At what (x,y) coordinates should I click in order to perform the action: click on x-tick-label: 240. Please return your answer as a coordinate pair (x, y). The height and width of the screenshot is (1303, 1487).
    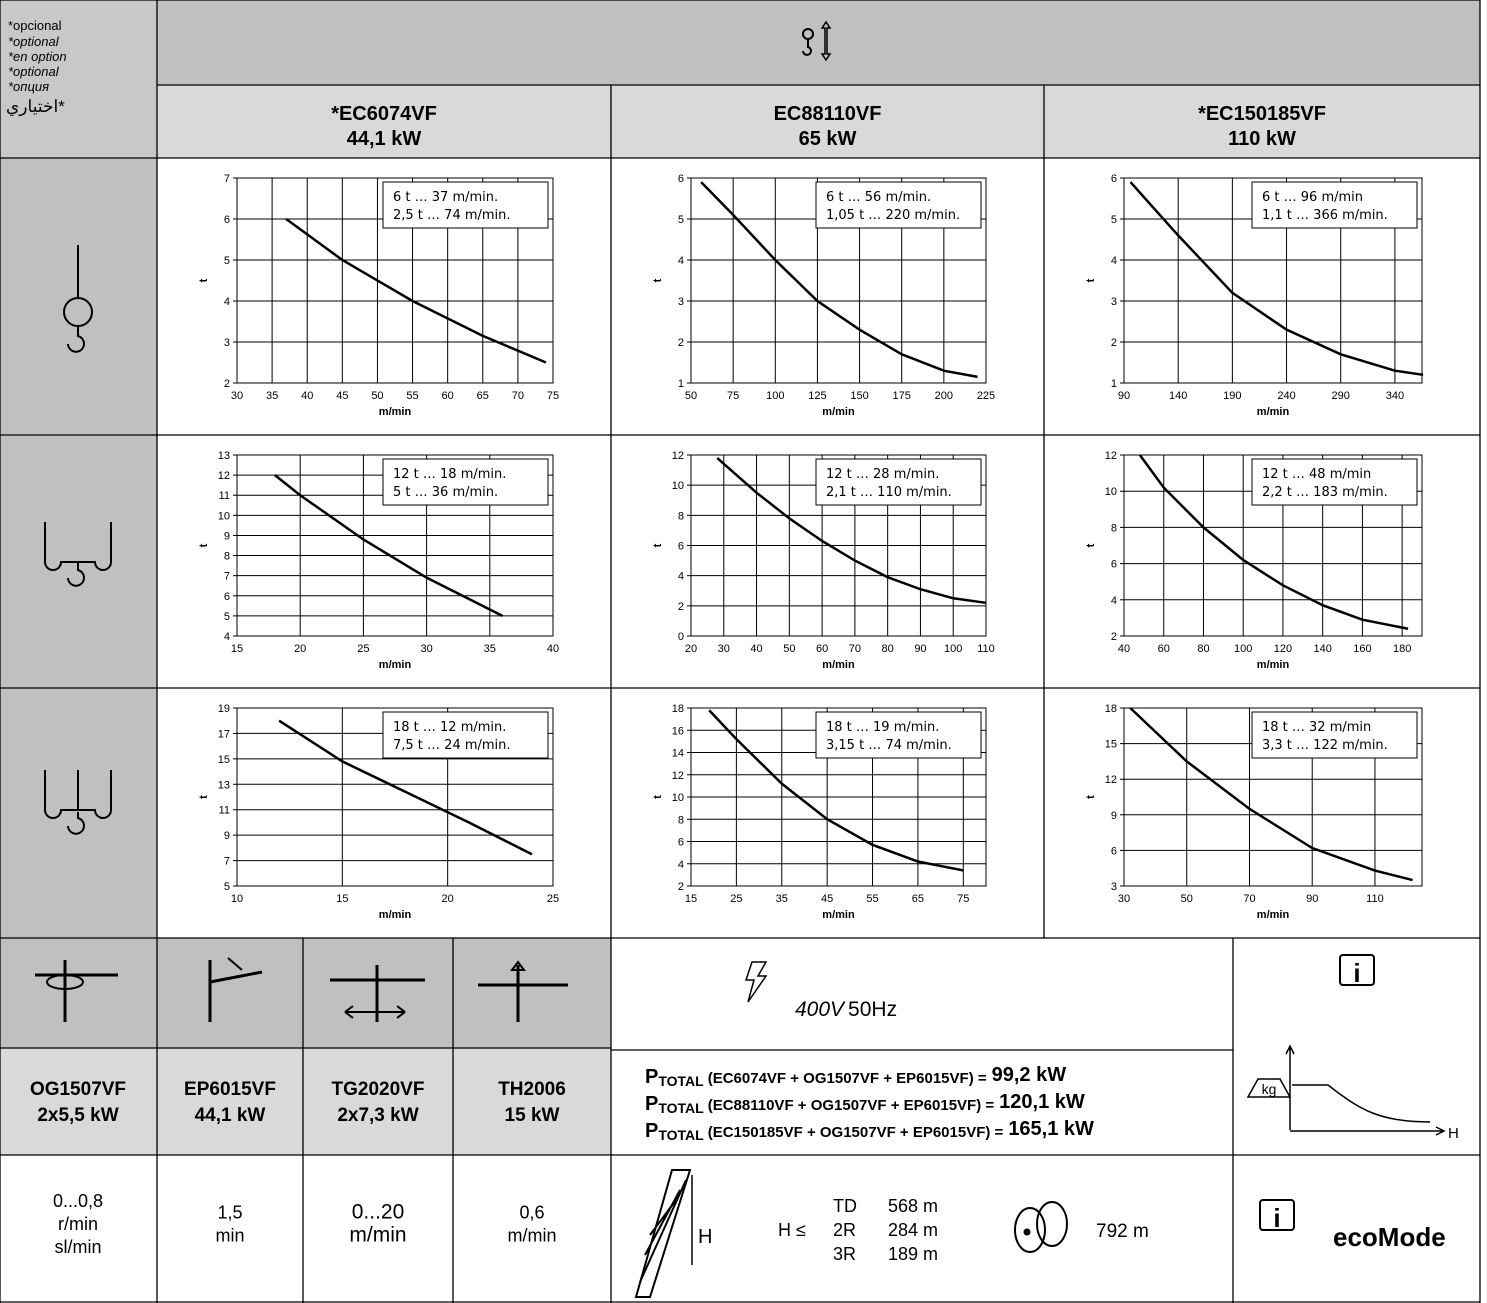
    Looking at the image, I should click on (1286, 396).